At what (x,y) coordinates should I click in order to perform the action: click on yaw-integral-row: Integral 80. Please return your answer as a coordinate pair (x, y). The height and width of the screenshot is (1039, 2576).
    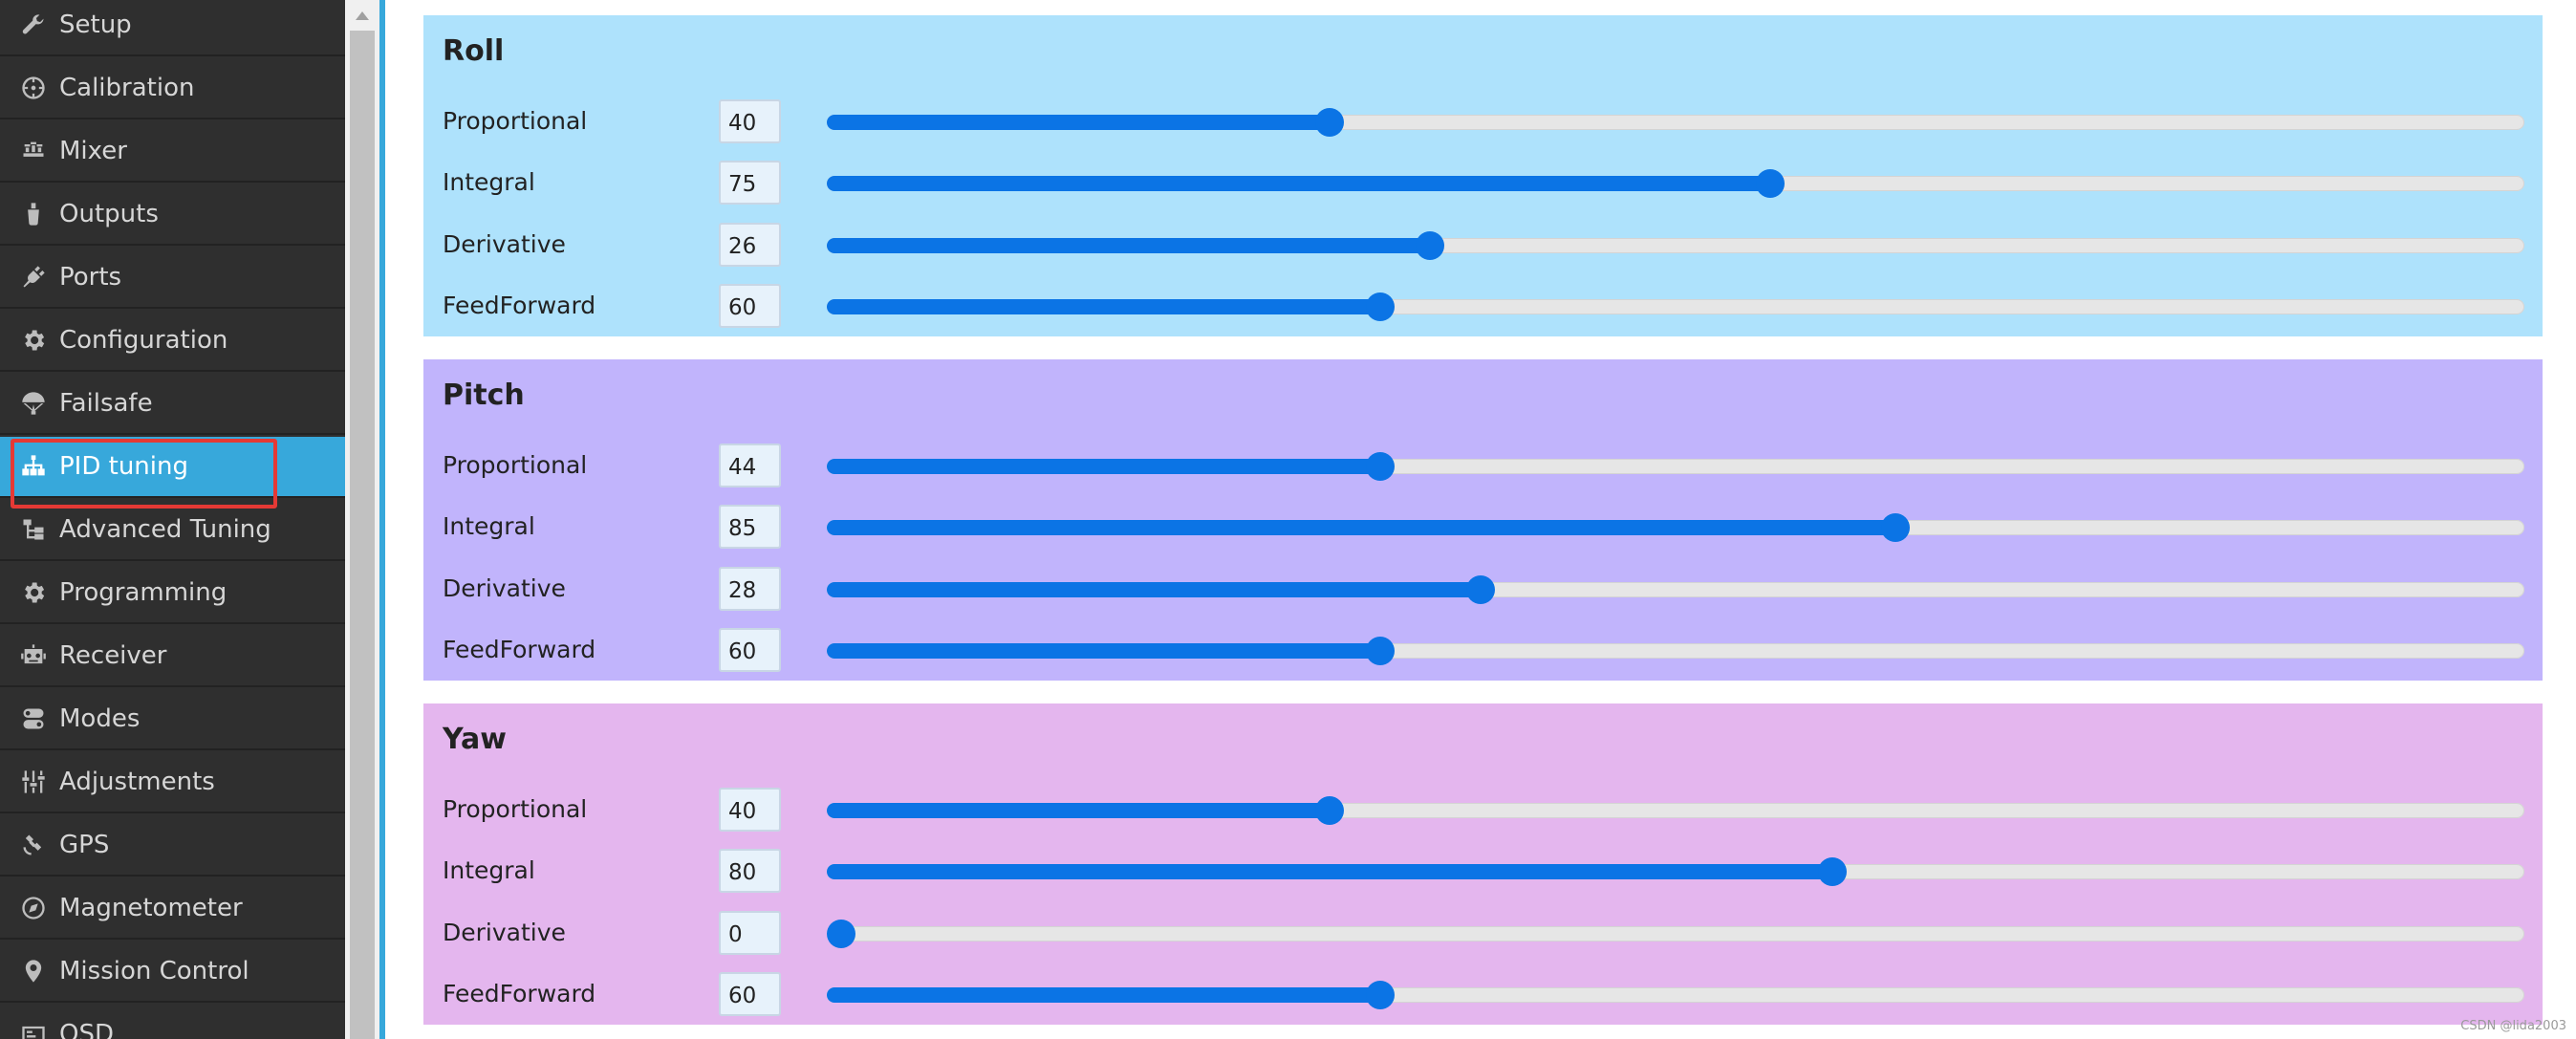
    Looking at the image, I should click on (1483, 871).